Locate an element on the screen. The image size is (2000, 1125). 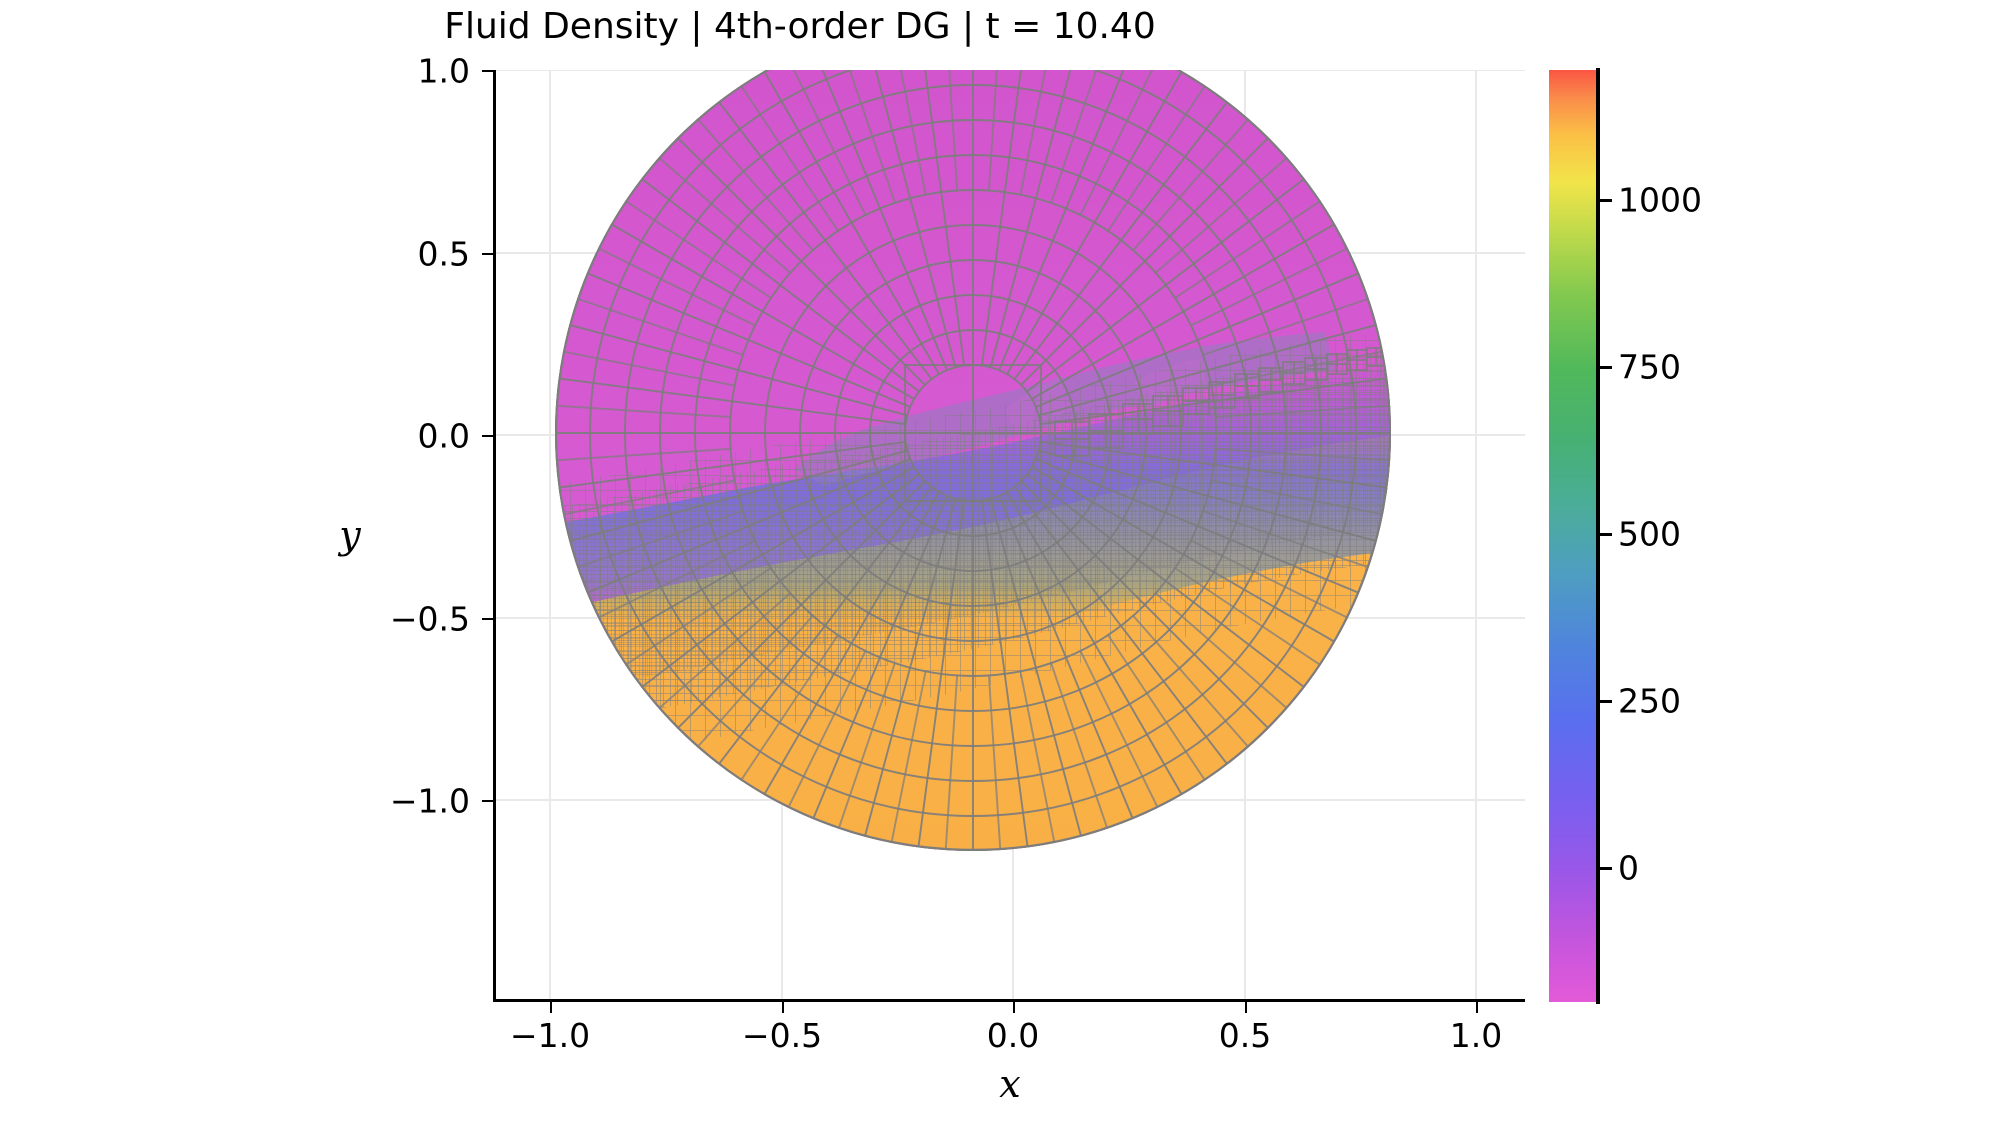
page-title: Fluid Density | 4th-order DG | t = 10.40 is located at coordinates (800, 26).